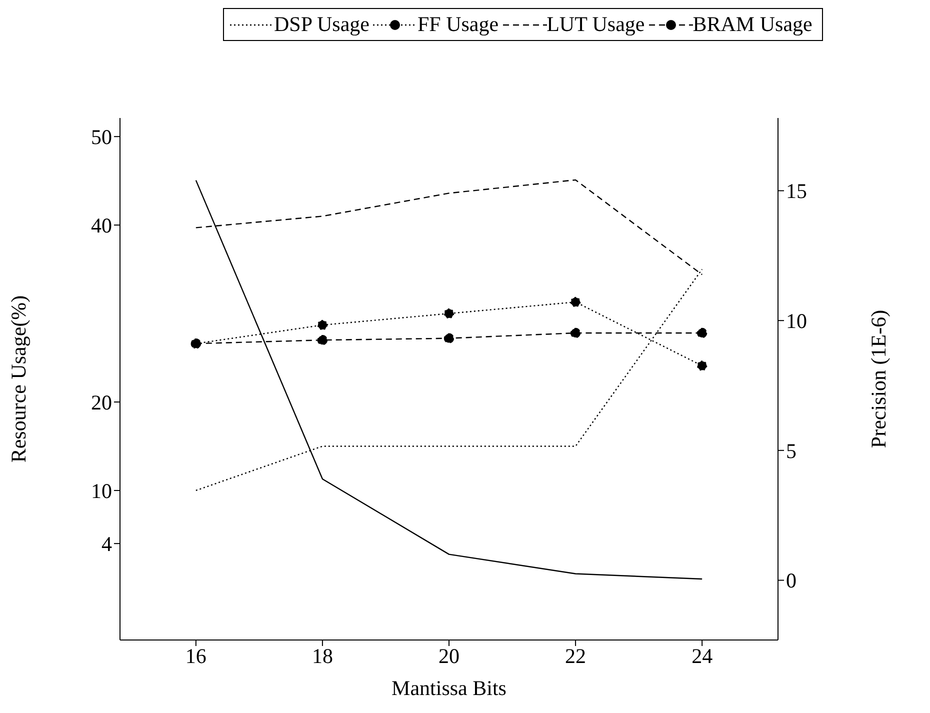 The width and height of the screenshot is (930, 713). Describe the element at coordinates (458, 24) in the screenshot. I see `legend-label: FF Usage` at that location.